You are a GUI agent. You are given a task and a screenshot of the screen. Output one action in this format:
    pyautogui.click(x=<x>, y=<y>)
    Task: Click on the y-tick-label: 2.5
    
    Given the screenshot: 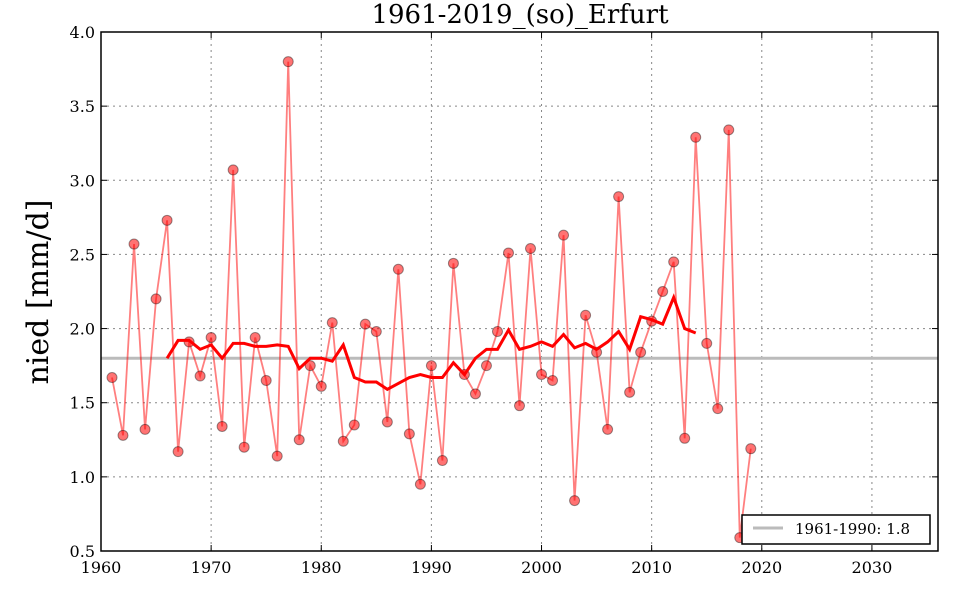 What is the action you would take?
    pyautogui.click(x=82, y=254)
    